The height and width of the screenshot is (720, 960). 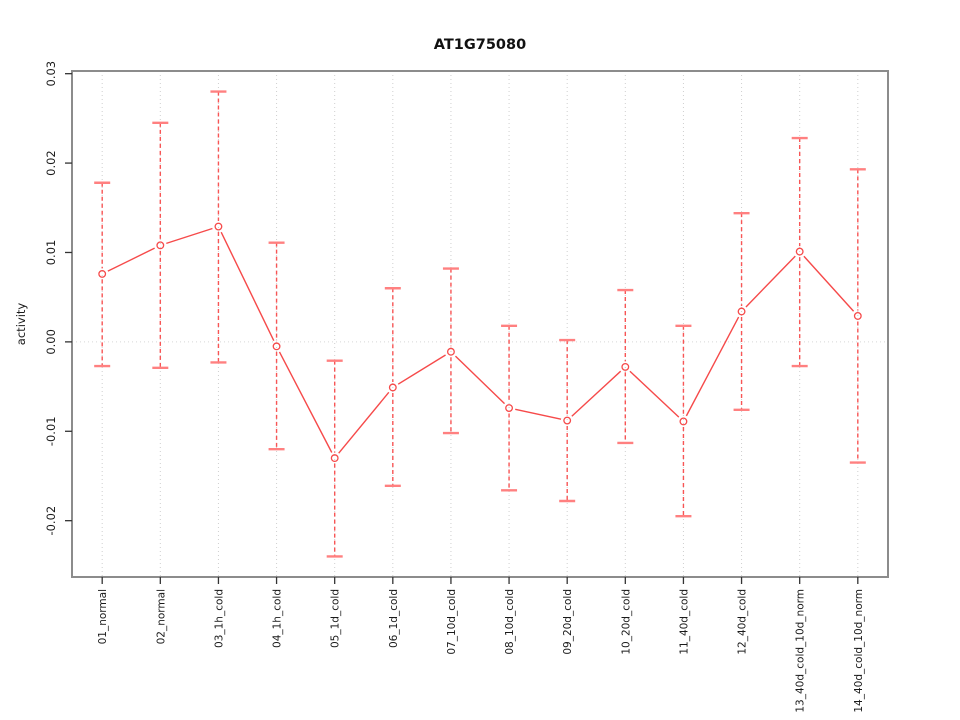 What do you see at coordinates (801, 651) in the screenshot?
I see `x-tick-label: 13_40d_cold_10d_norm` at bounding box center [801, 651].